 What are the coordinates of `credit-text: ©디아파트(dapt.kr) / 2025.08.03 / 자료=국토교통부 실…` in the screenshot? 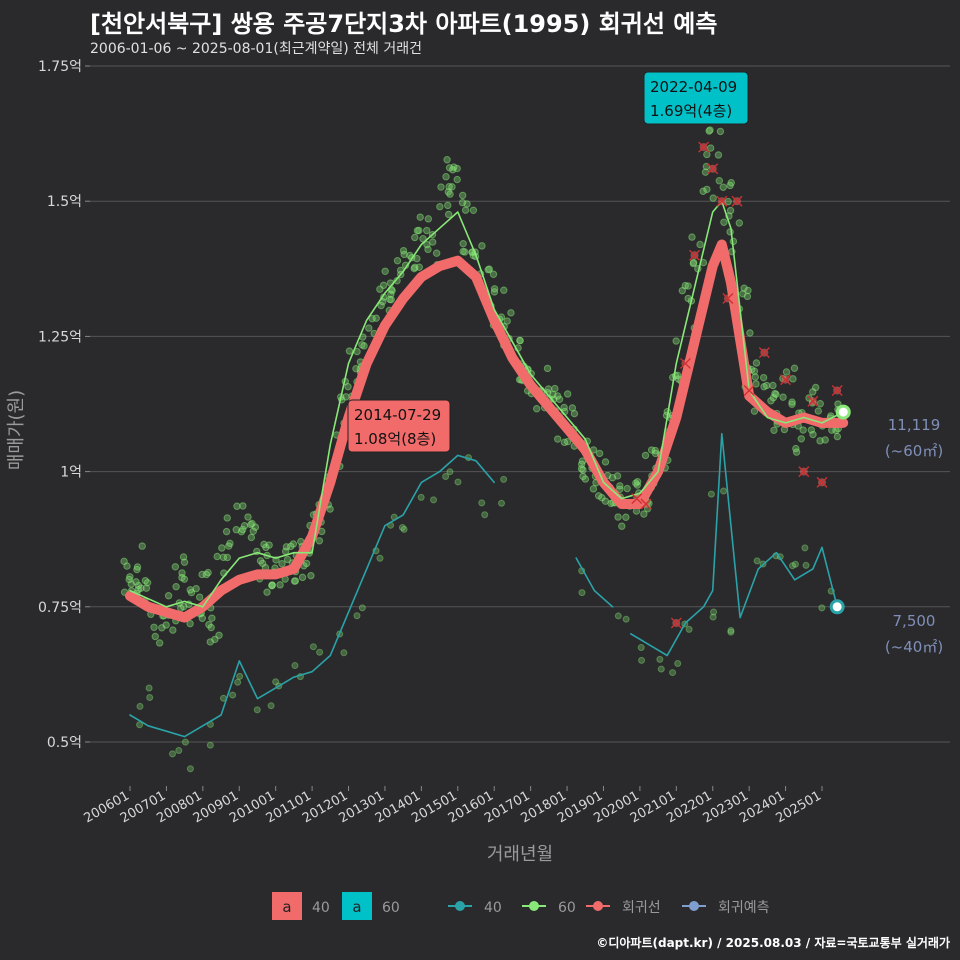 It's located at (773, 943).